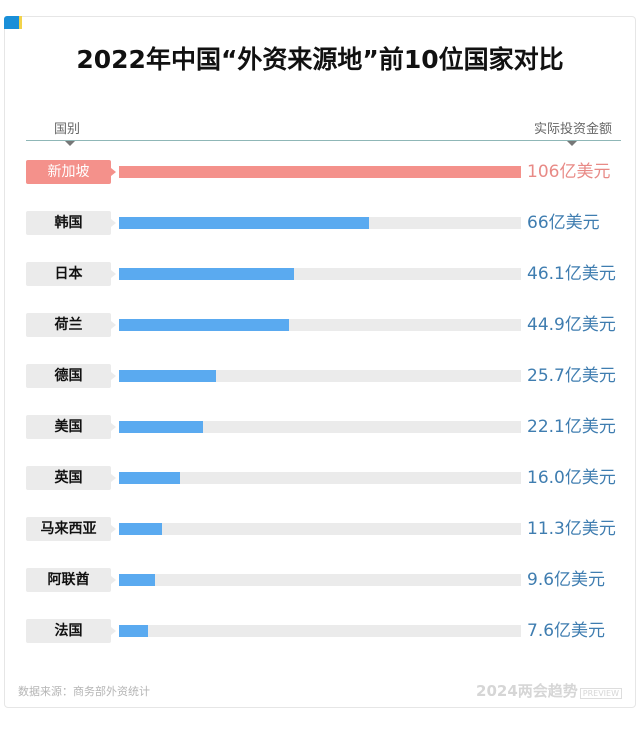 The width and height of the screenshot is (640, 731). Describe the element at coordinates (571, 427) in the screenshot. I see `value-label: 22.1亿美元` at that location.